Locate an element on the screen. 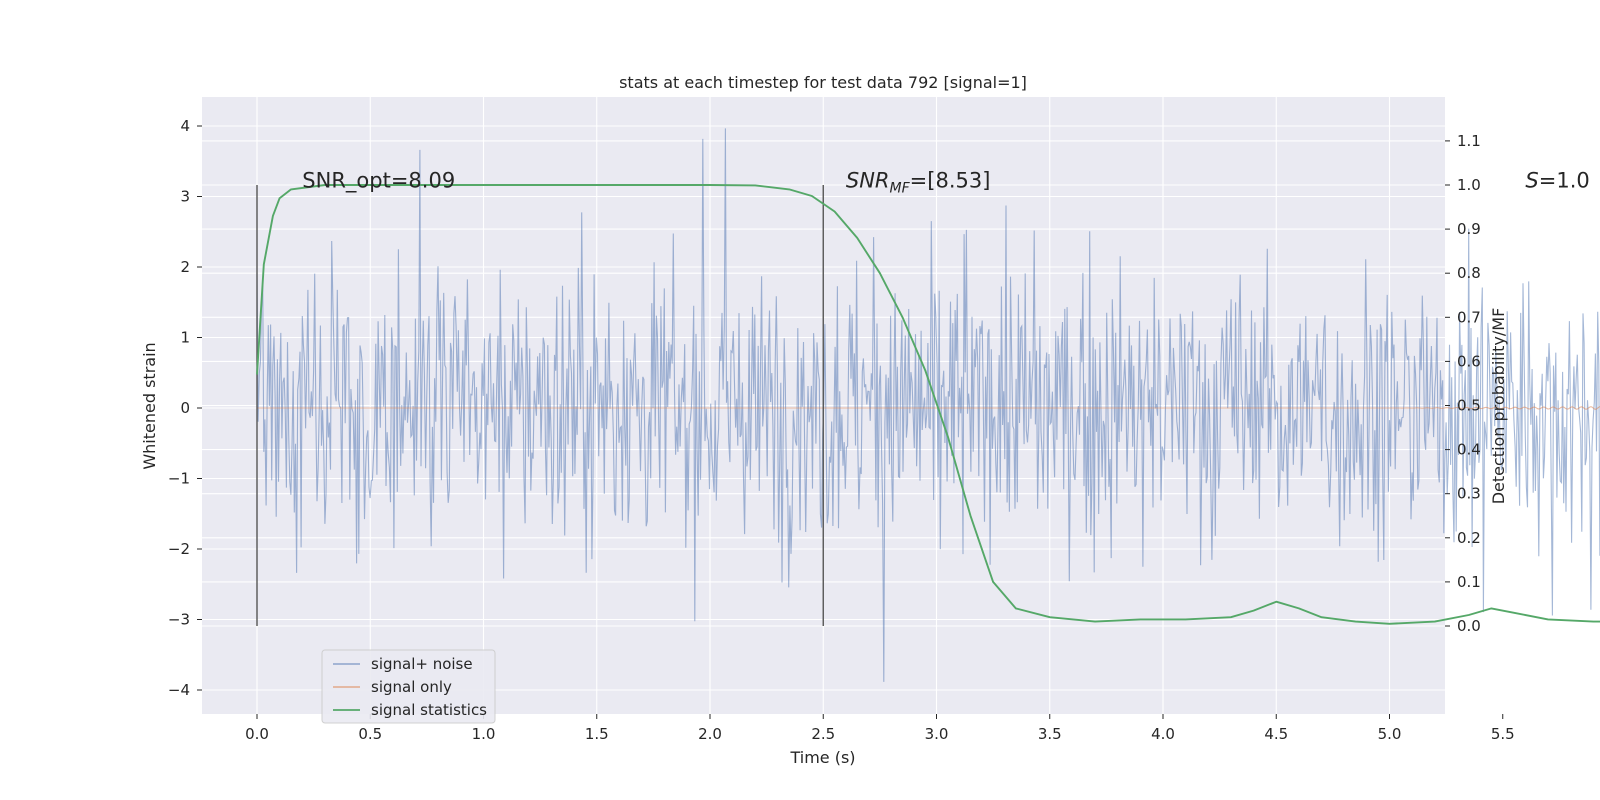 The image size is (1600, 800). y2-tick-label: 0.5 is located at coordinates (1469, 406).